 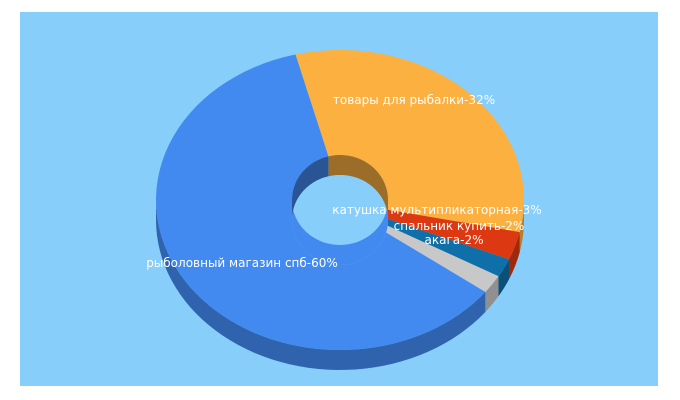 I want to click on slice-label-4: рыболовный магазин спб-60%, so click(x=242, y=263).